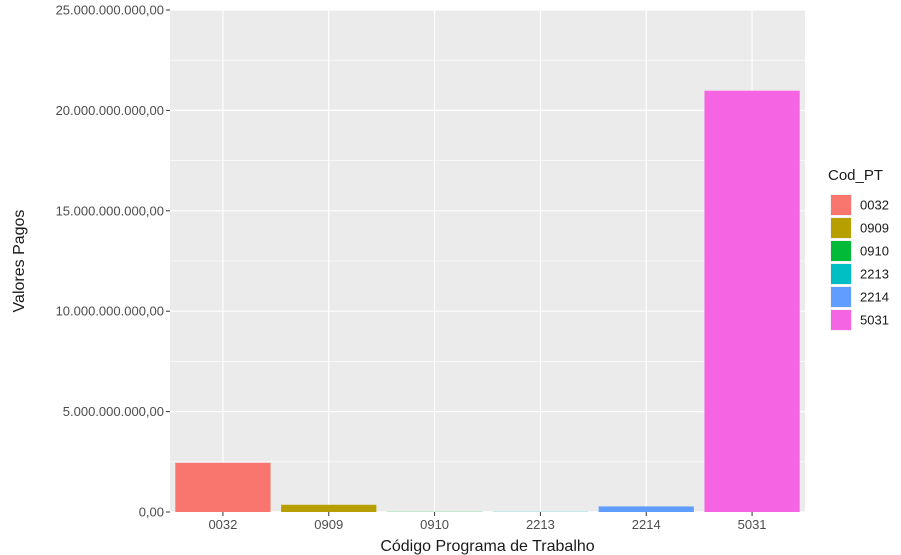 The image size is (901, 555). What do you see at coordinates (752, 524) in the screenshot?
I see `x-tick-label: 5031` at bounding box center [752, 524].